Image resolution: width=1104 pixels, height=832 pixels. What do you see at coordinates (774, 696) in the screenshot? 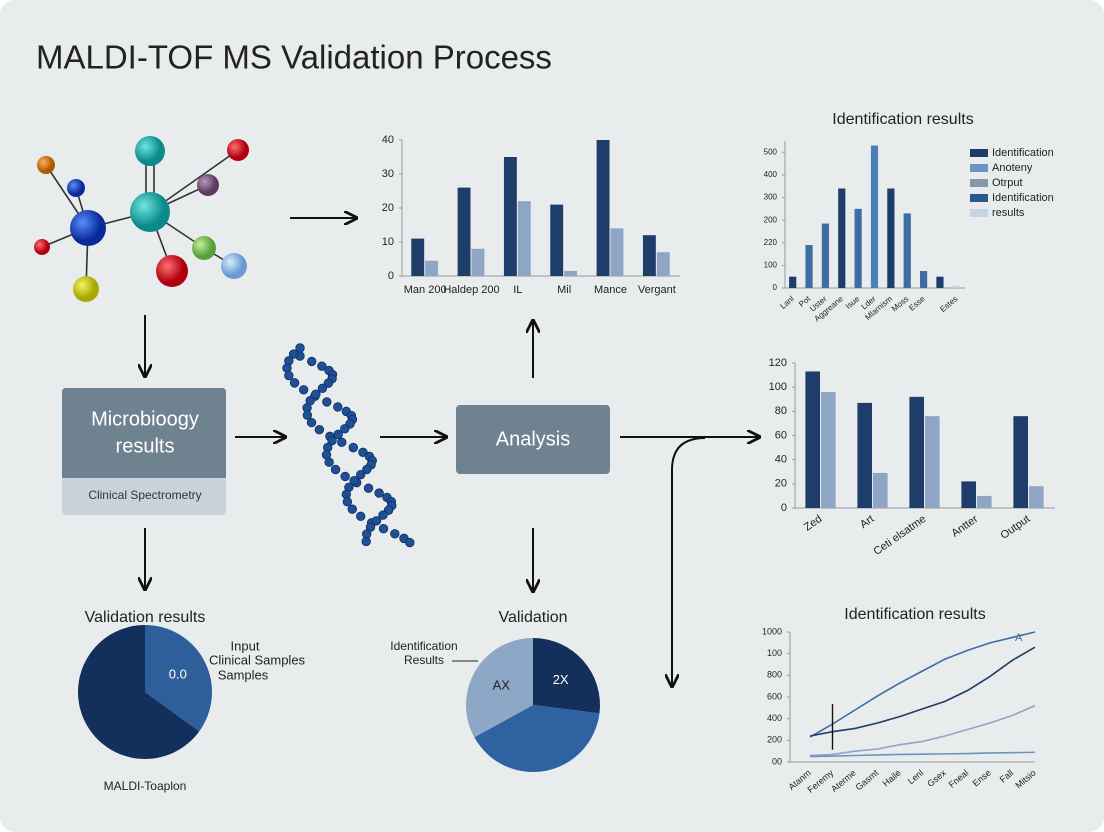
I see `y-tick-label: 600` at bounding box center [774, 696].